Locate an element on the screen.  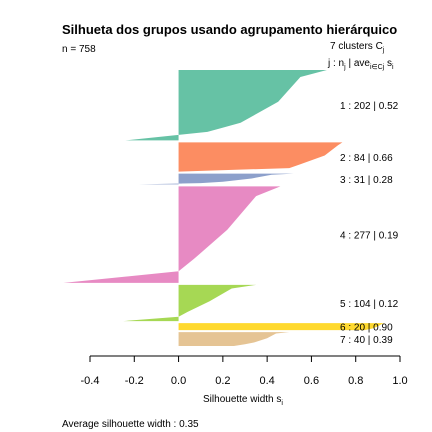
cluster-4-label: 4 : 277 | 0.19 is located at coordinates (369, 236).